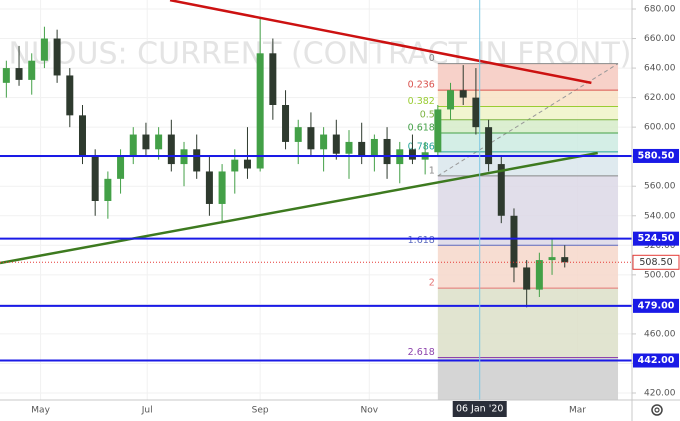  Describe the element at coordinates (147, 411) in the screenshot. I see `x-tick-label: Jul` at that location.